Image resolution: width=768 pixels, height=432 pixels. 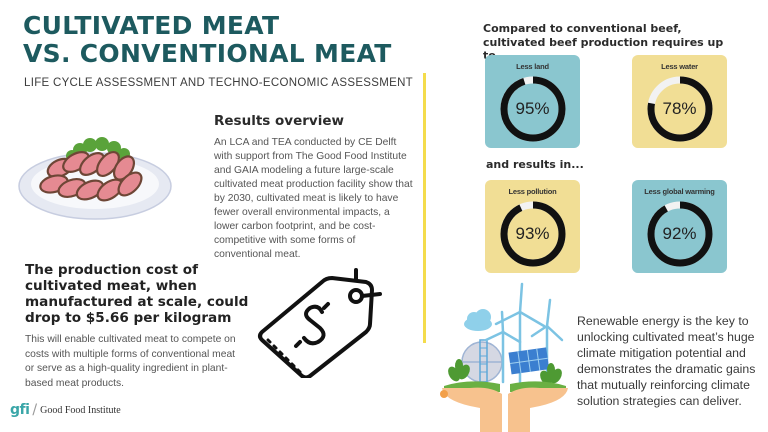 I want to click on stat-card-less-land: Less land 95%, so click(x=532, y=101).